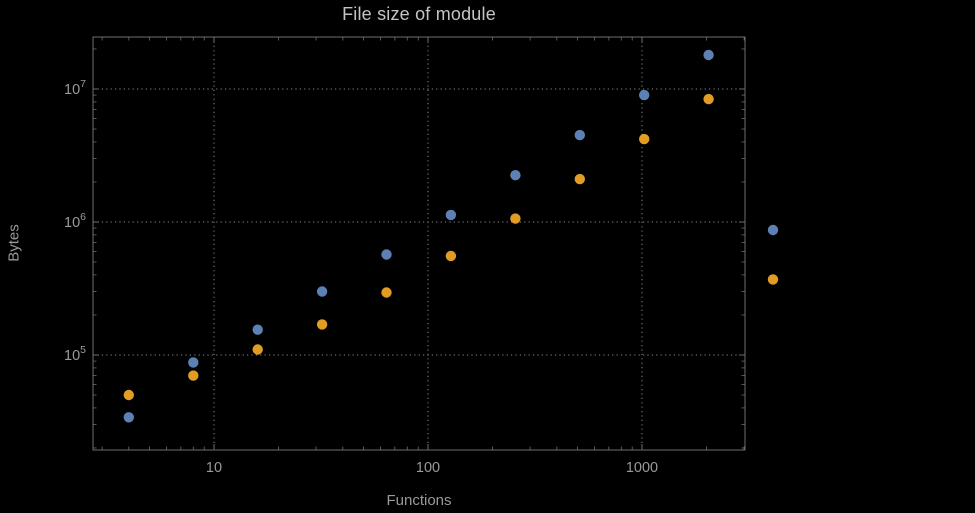  What do you see at coordinates (75, 354) in the screenshot?
I see `y-tick-label: 10⁵` at bounding box center [75, 354].